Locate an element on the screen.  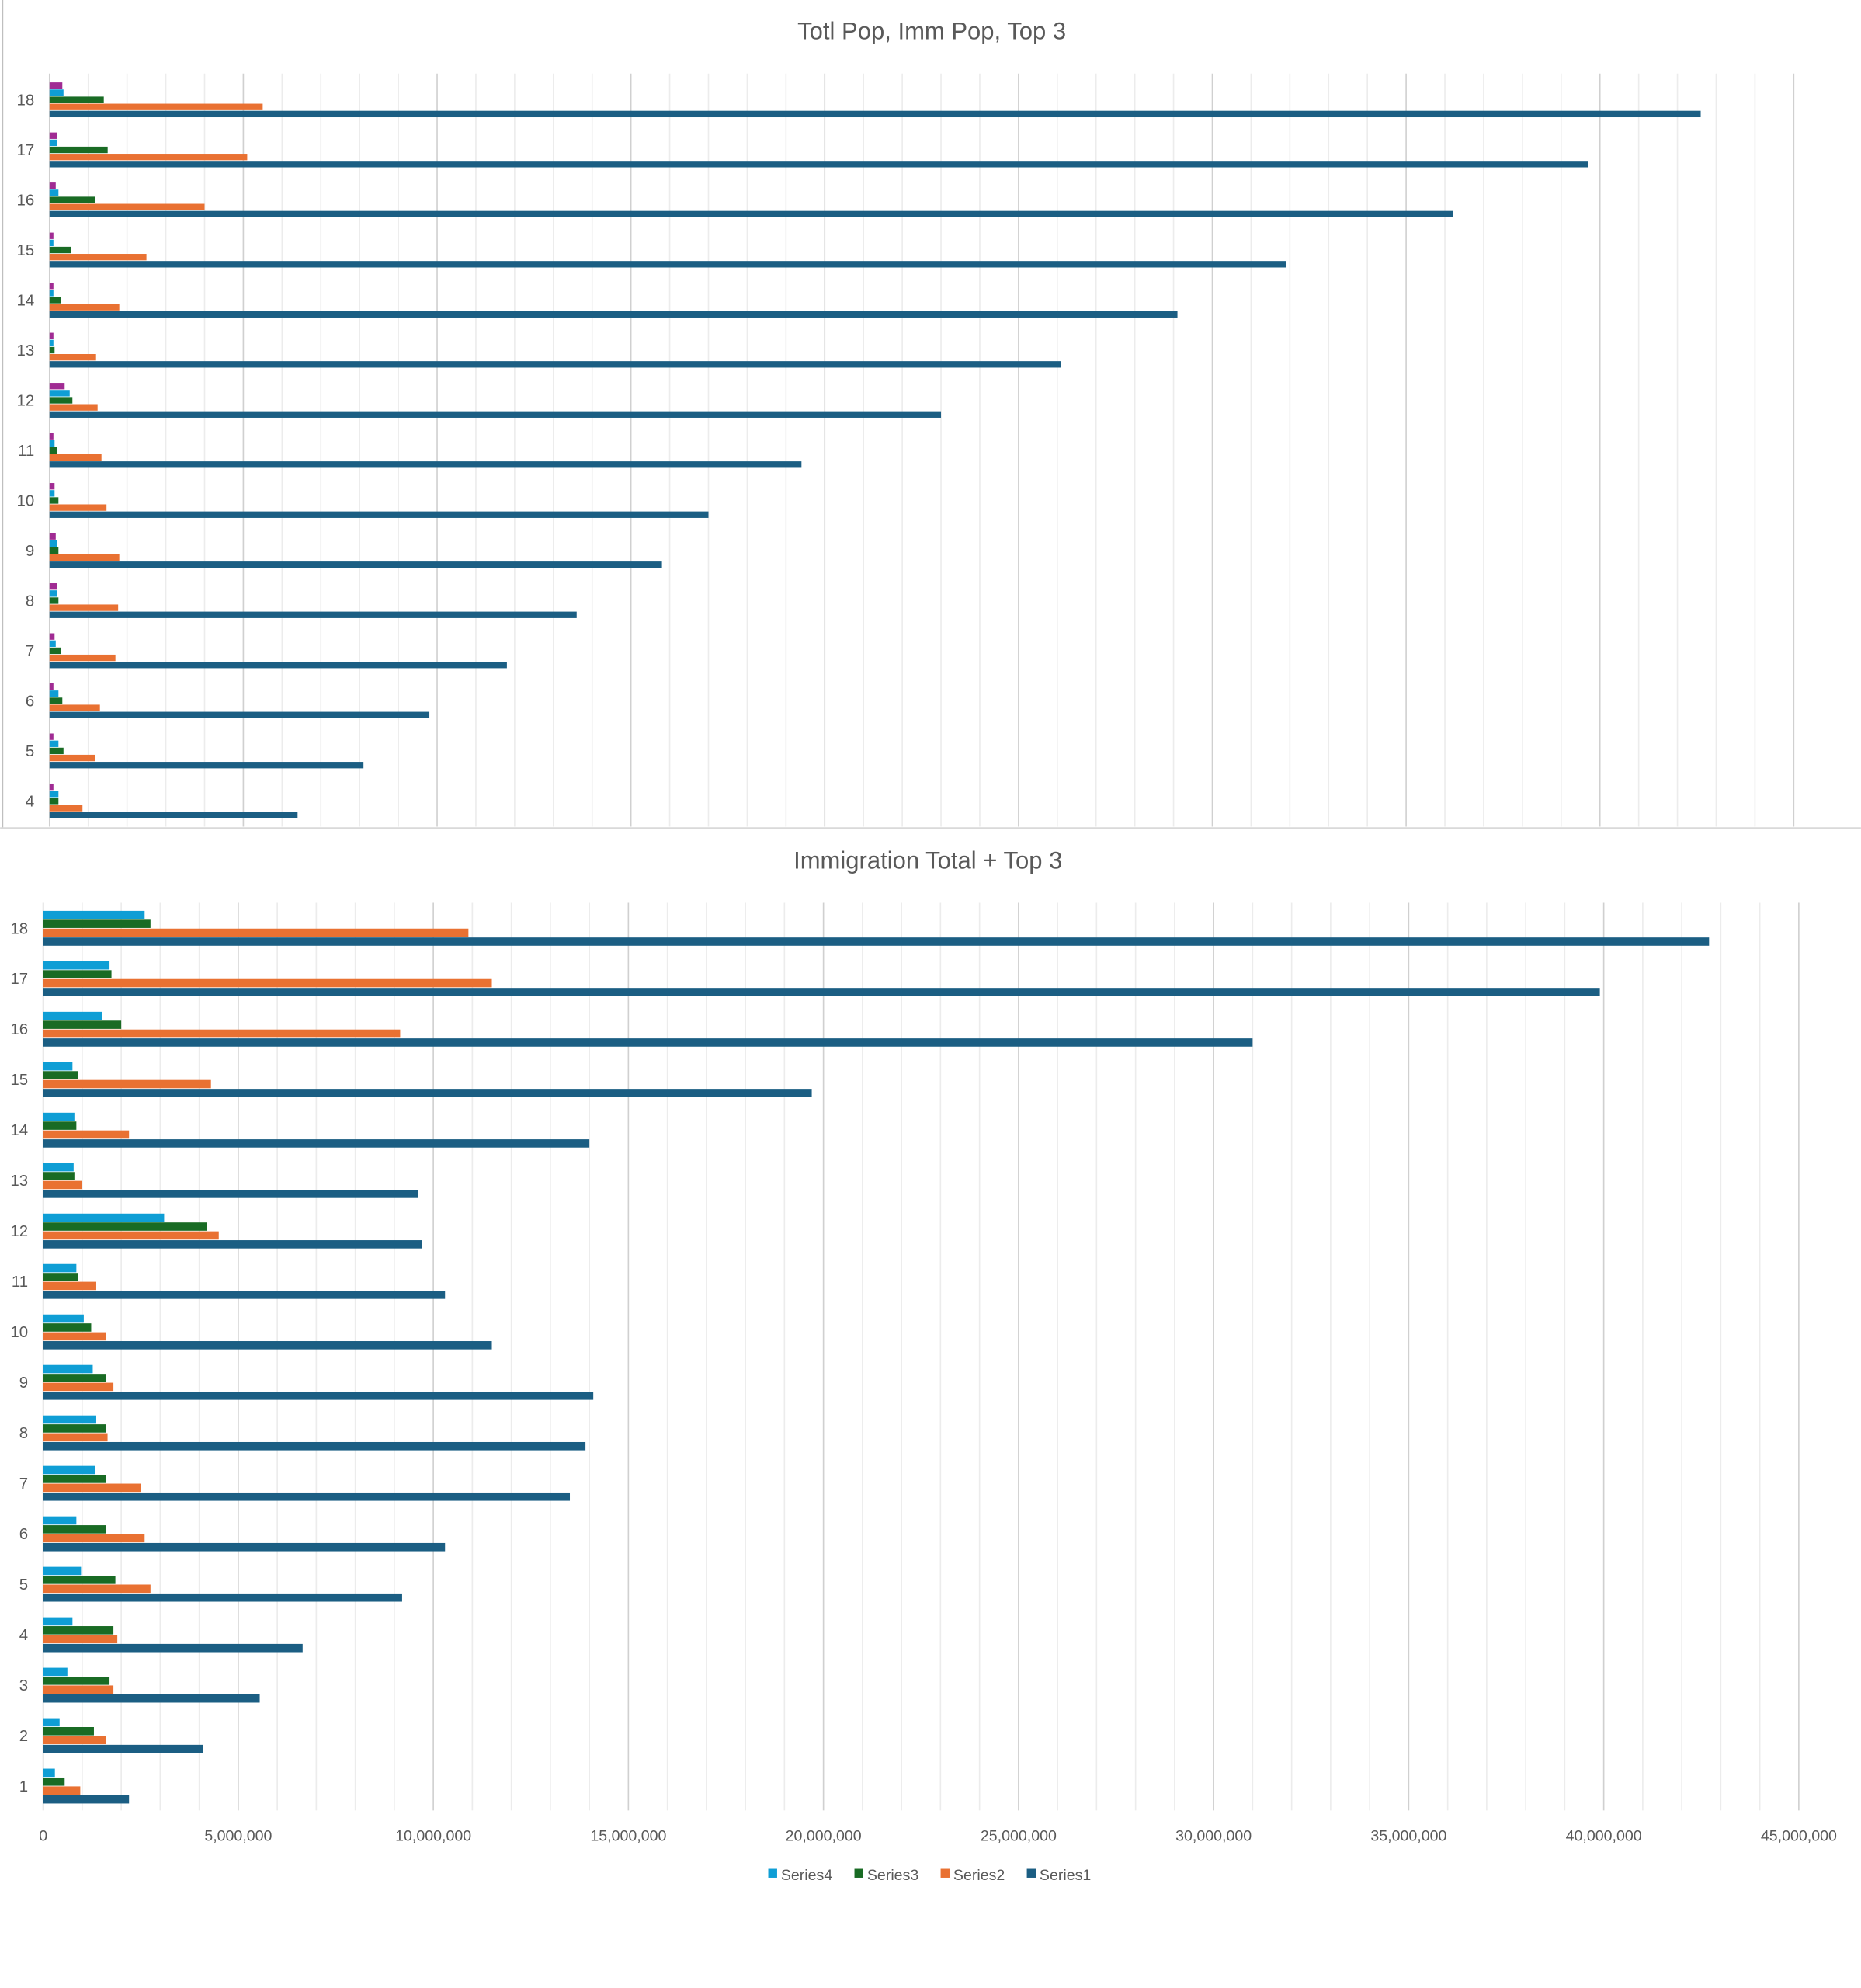
x-tick-label: 20,000,000 is located at coordinates (824, 1837).